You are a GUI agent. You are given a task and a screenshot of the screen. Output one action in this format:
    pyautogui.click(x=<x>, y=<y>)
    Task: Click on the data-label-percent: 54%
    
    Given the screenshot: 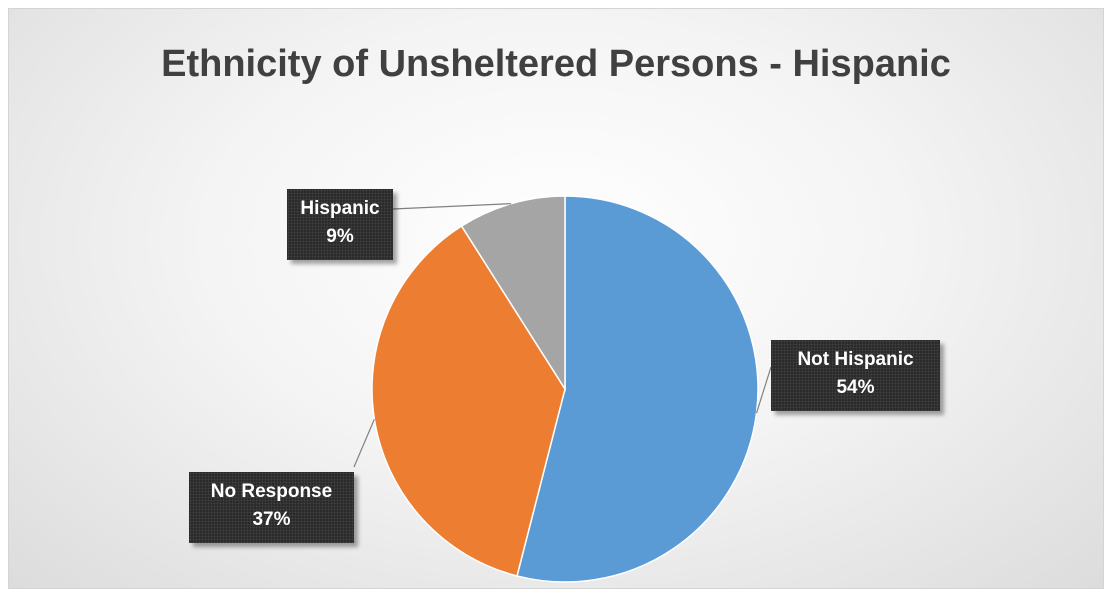 What is the action you would take?
    pyautogui.click(x=855, y=387)
    